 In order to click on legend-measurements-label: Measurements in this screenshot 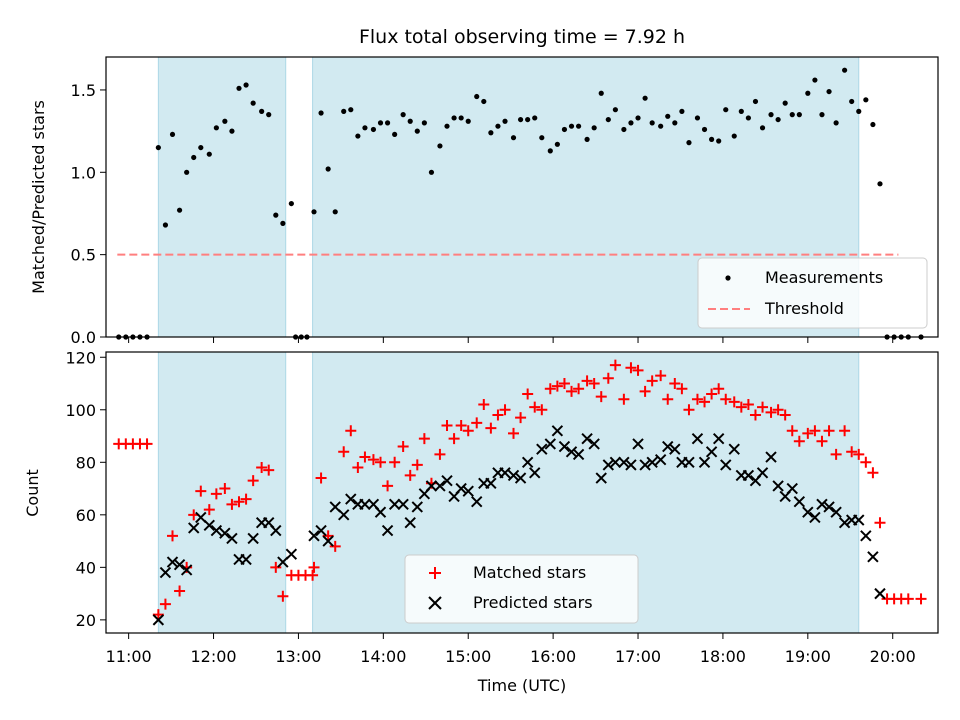, I will do `click(824, 277)`.